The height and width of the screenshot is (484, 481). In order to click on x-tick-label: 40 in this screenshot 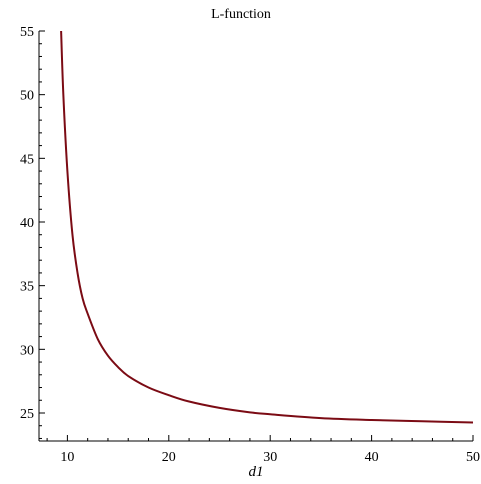, I will do `click(372, 457)`.